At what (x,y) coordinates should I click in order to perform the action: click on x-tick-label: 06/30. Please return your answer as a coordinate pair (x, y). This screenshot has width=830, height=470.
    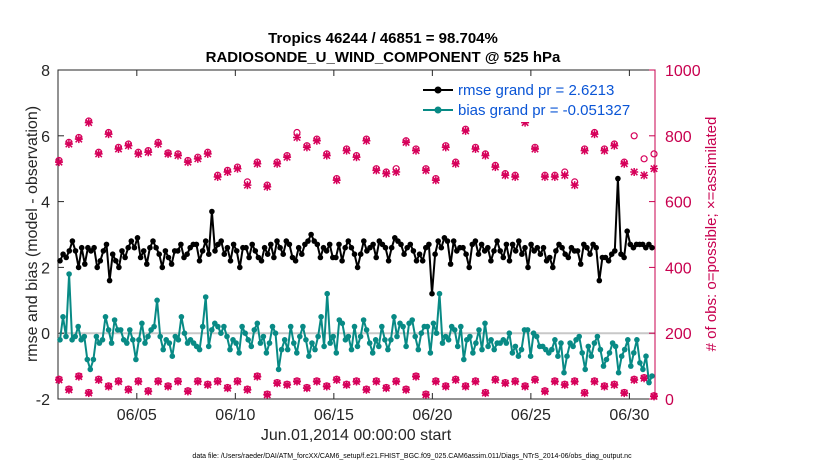
    Looking at the image, I should click on (629, 415).